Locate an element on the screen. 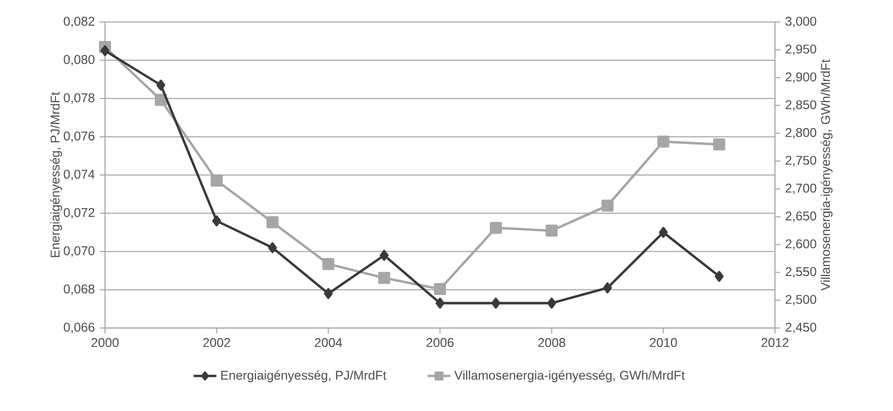 The image size is (893, 411). y2-tick-label: 2,650 is located at coordinates (801, 216).